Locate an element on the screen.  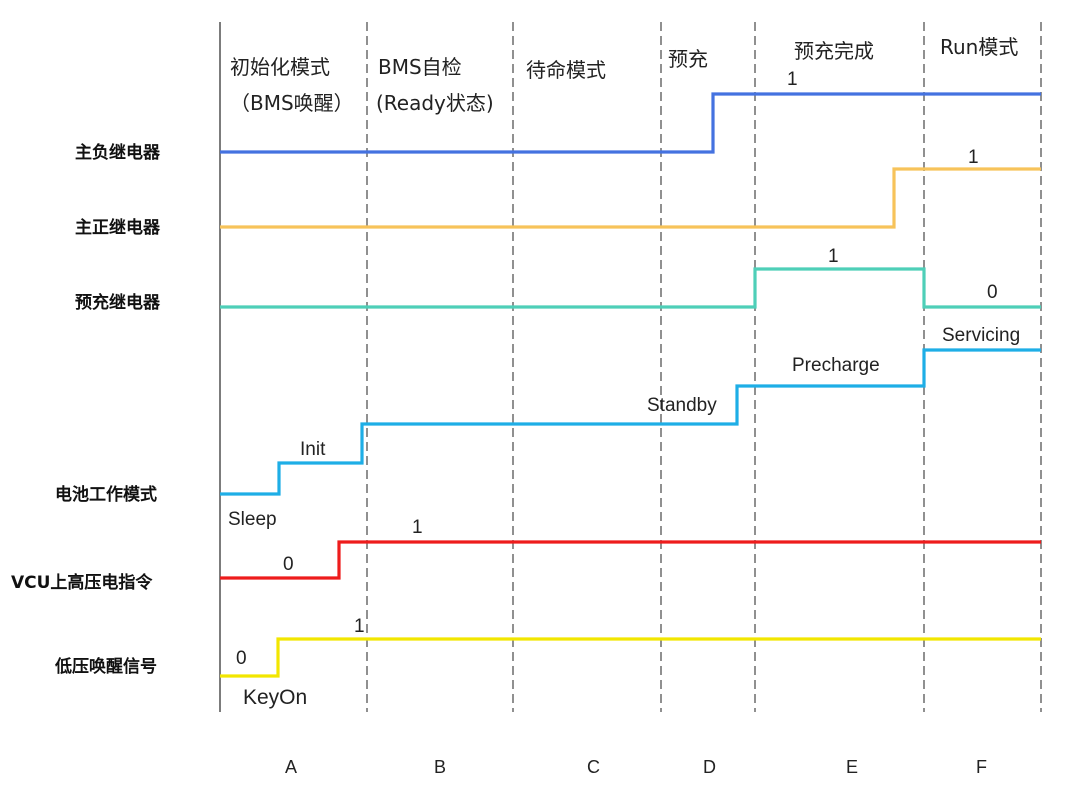
annotation-mode-sleep: Sleep is located at coordinates (252, 519).